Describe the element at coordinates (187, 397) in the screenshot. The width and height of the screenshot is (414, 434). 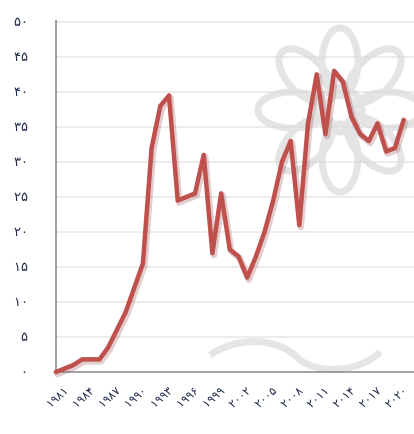
I see `x-tick-label: ۱۹۹۶` at that location.